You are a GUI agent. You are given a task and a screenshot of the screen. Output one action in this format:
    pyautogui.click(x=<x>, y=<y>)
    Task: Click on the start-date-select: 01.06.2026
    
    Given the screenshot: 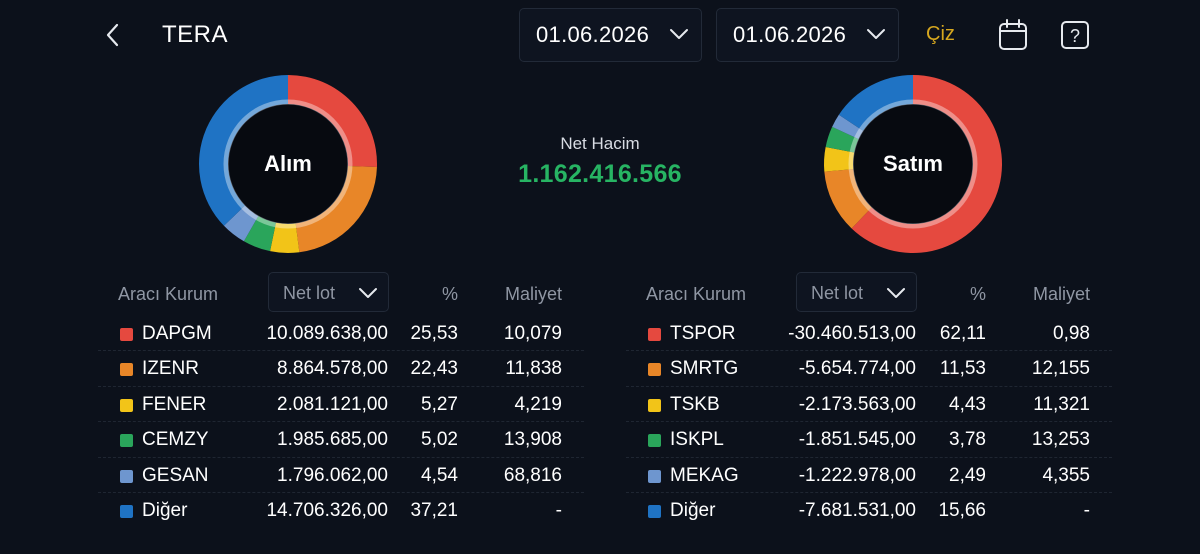 What is the action you would take?
    pyautogui.click(x=610, y=35)
    